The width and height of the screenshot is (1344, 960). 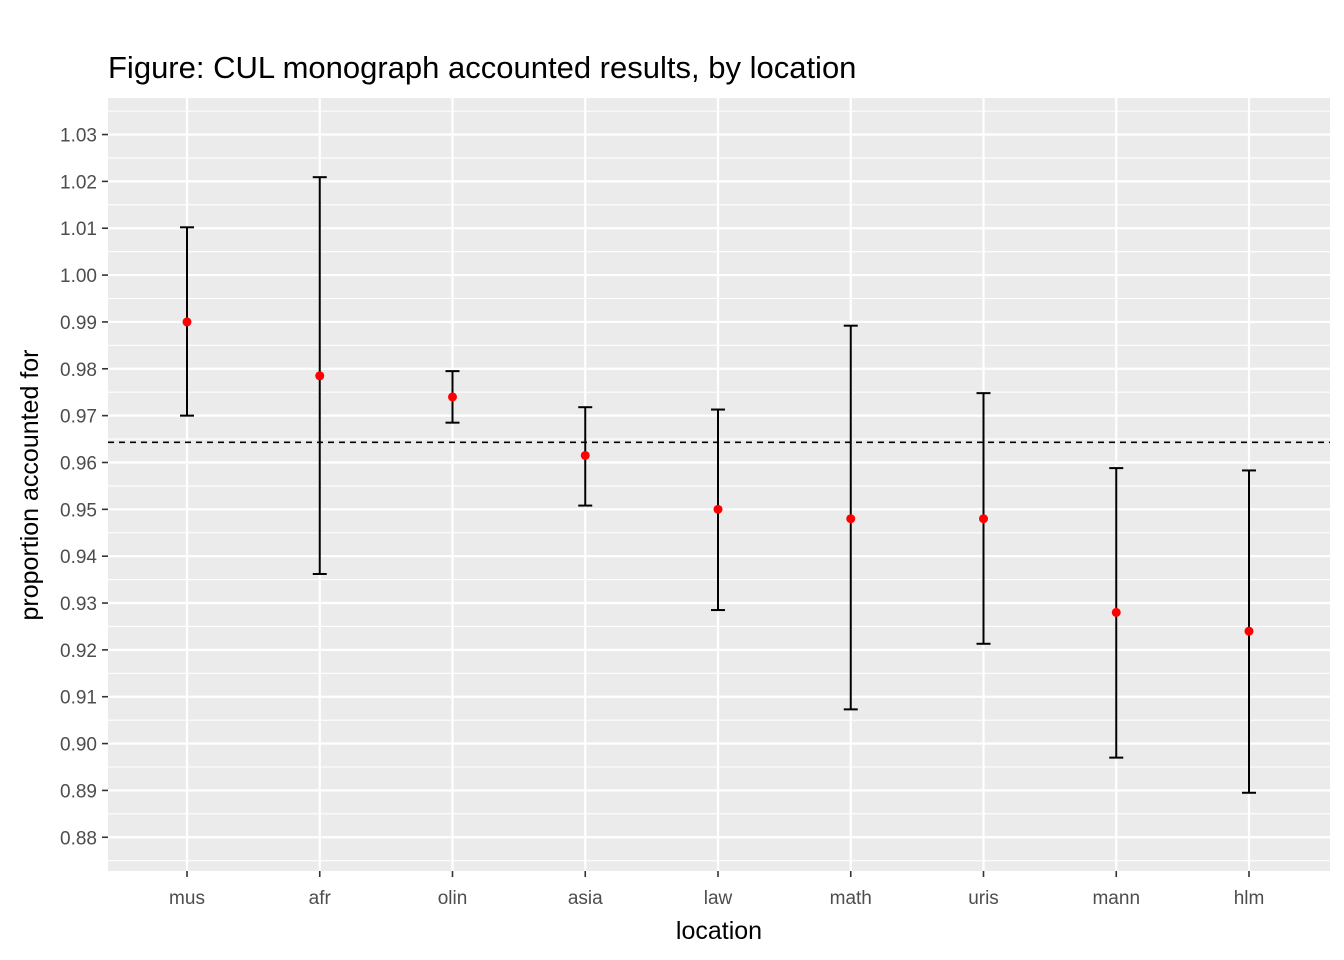 I want to click on y-tick-label: 0.96, so click(x=78, y=463).